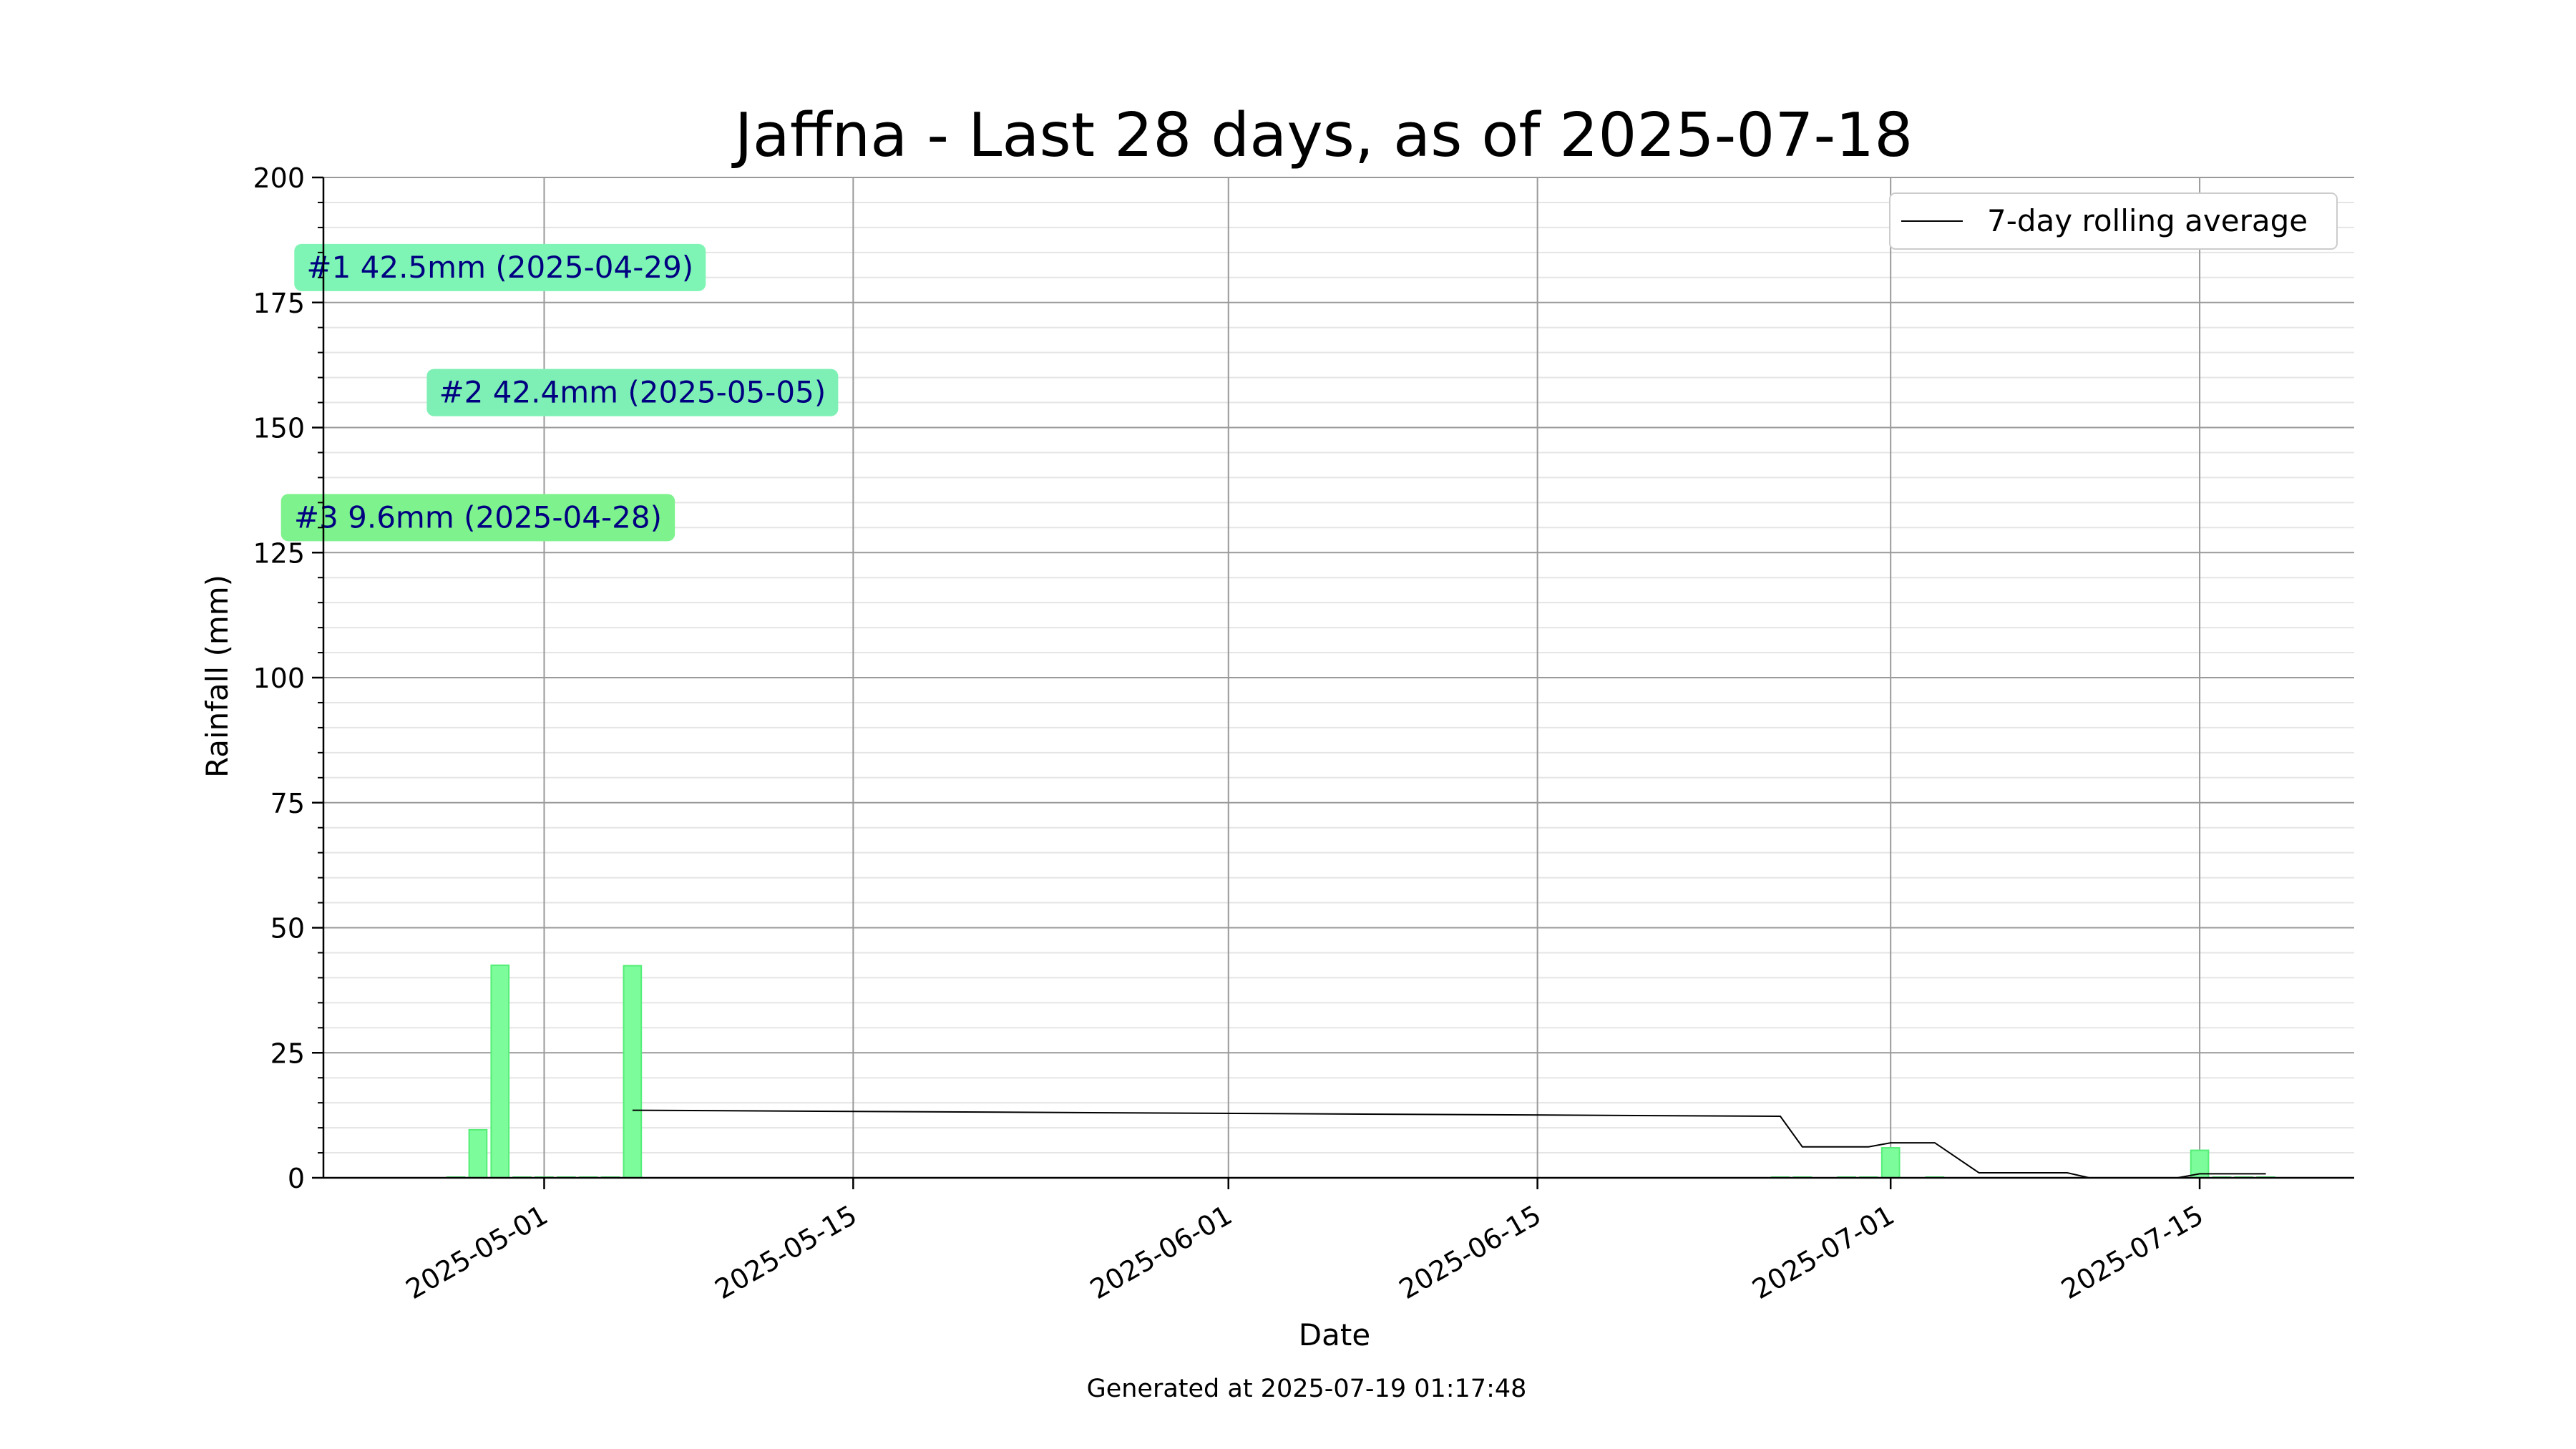 Image resolution: width=2576 pixels, height=1449 pixels. What do you see at coordinates (287, 929) in the screenshot?
I see `y-tick-label: 50` at bounding box center [287, 929].